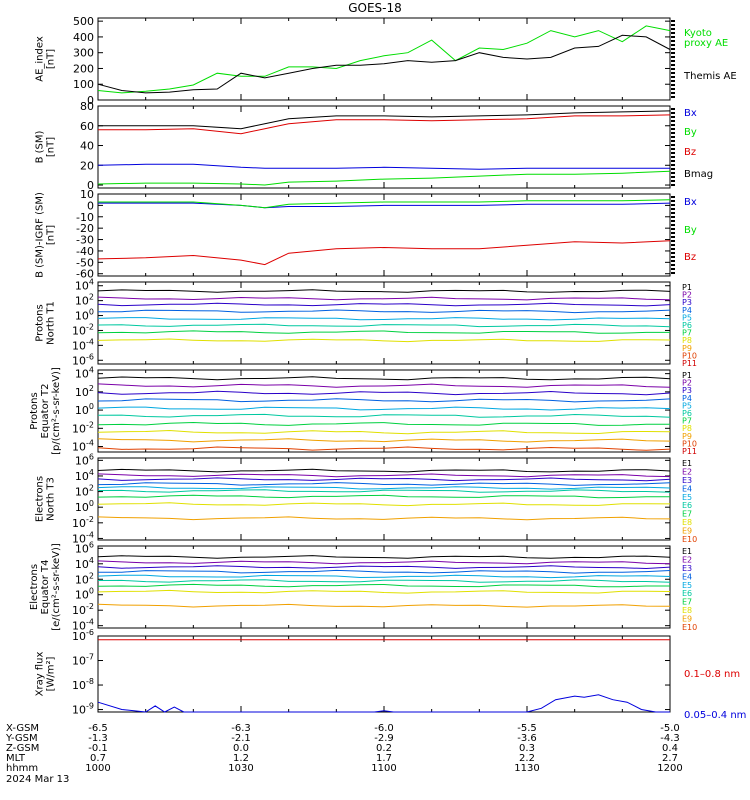  I want to click on channel-label: E8, so click(687, 522).